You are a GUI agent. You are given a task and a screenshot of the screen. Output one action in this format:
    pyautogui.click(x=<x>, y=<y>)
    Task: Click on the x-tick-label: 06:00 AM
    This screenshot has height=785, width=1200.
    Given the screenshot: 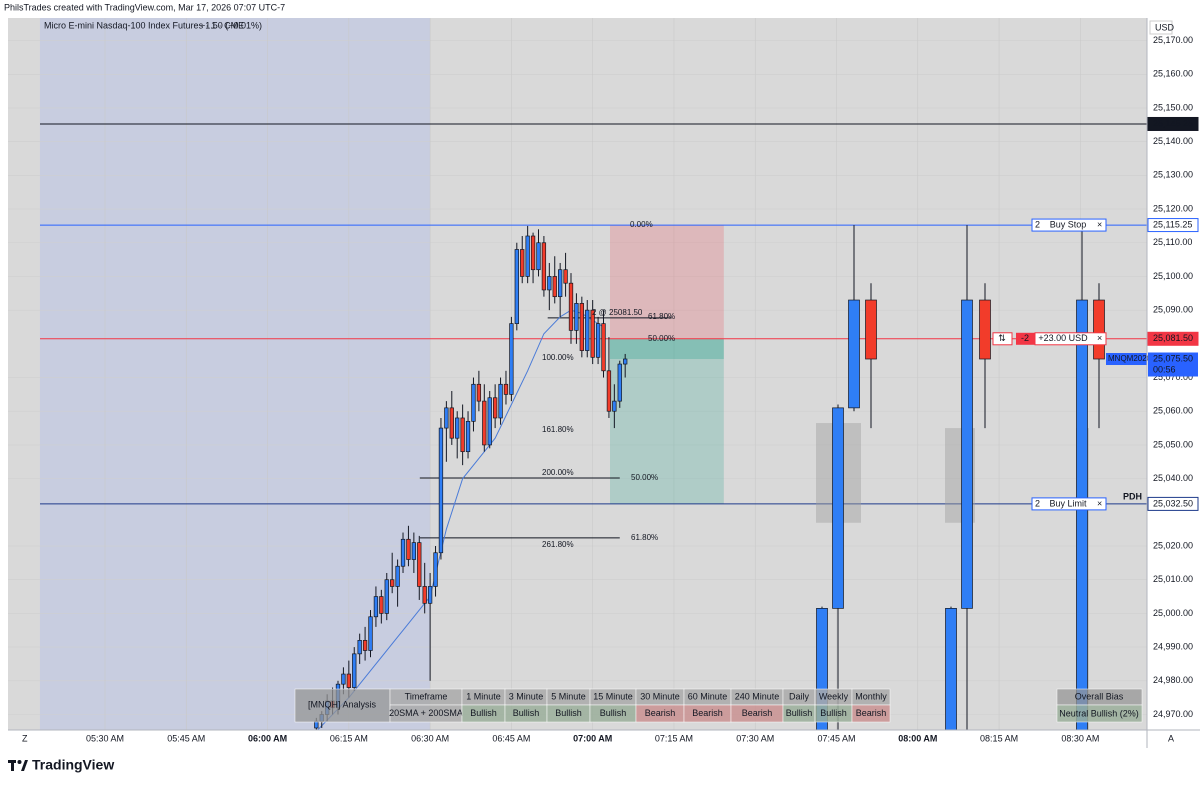 What is the action you would take?
    pyautogui.click(x=267, y=738)
    